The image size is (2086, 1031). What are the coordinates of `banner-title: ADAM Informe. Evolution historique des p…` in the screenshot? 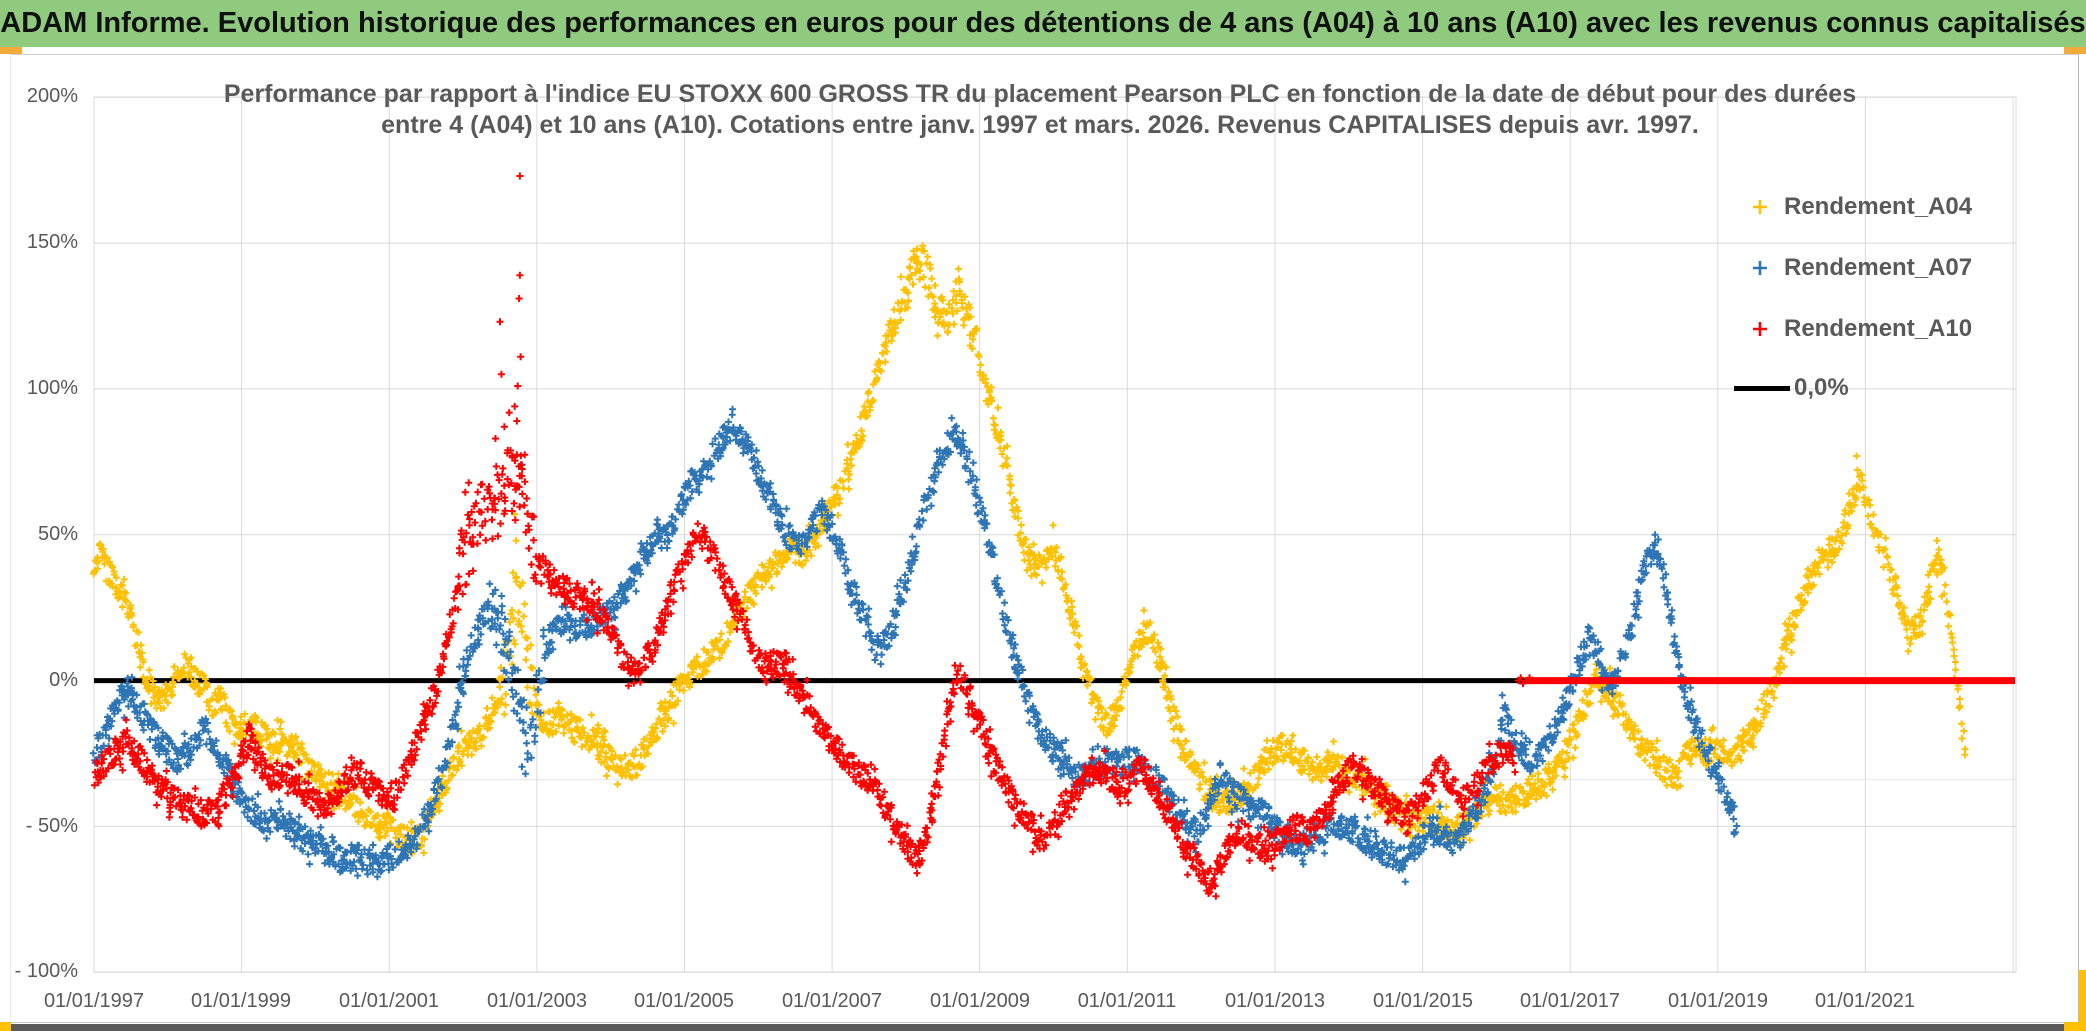 It's located at (1043, 23).